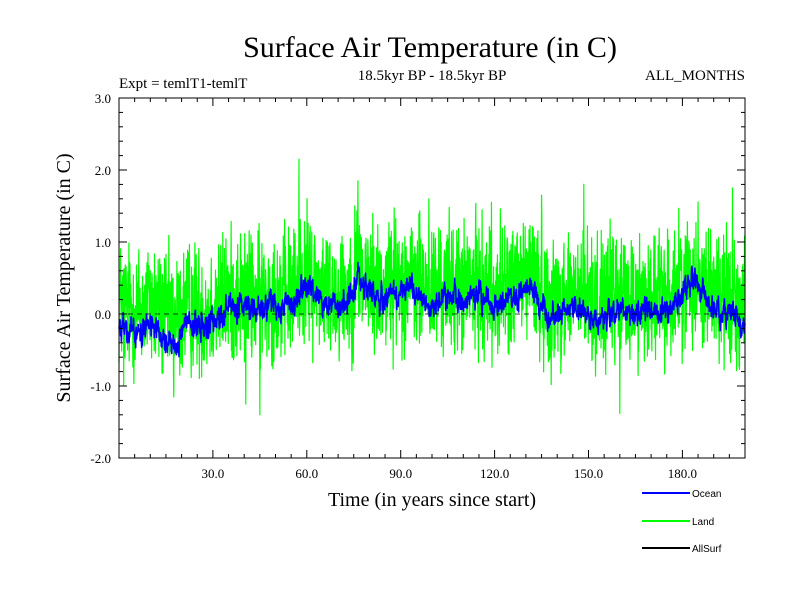  Describe the element at coordinates (100, 458) in the screenshot. I see `y-tick-label: -2.0` at that location.